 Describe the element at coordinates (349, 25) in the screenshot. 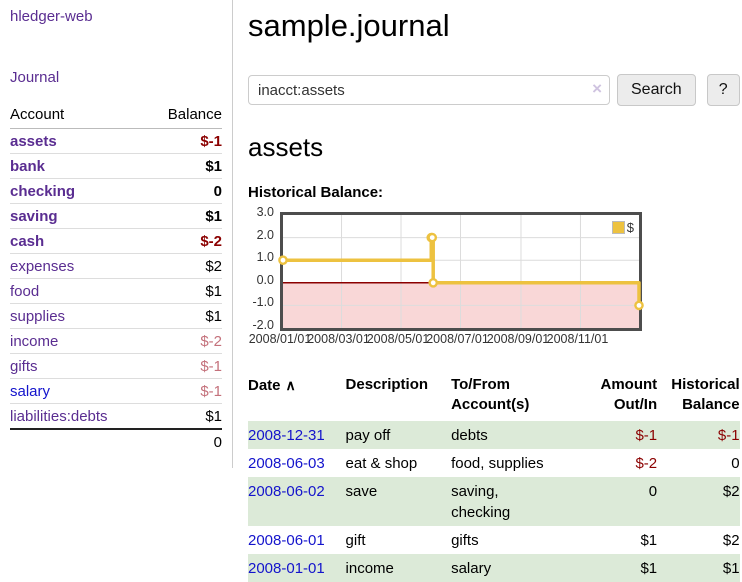

I see `page-title: sample.journal` at that location.